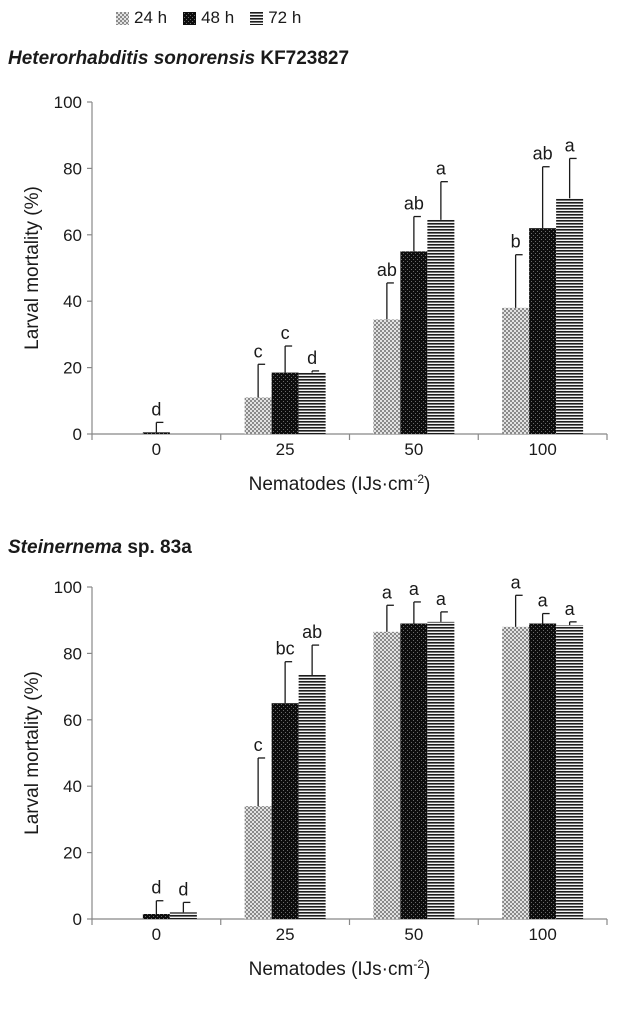 This screenshot has height=1010, width=622. What do you see at coordinates (285, 649) in the screenshot?
I see `significance-letter: bc` at bounding box center [285, 649].